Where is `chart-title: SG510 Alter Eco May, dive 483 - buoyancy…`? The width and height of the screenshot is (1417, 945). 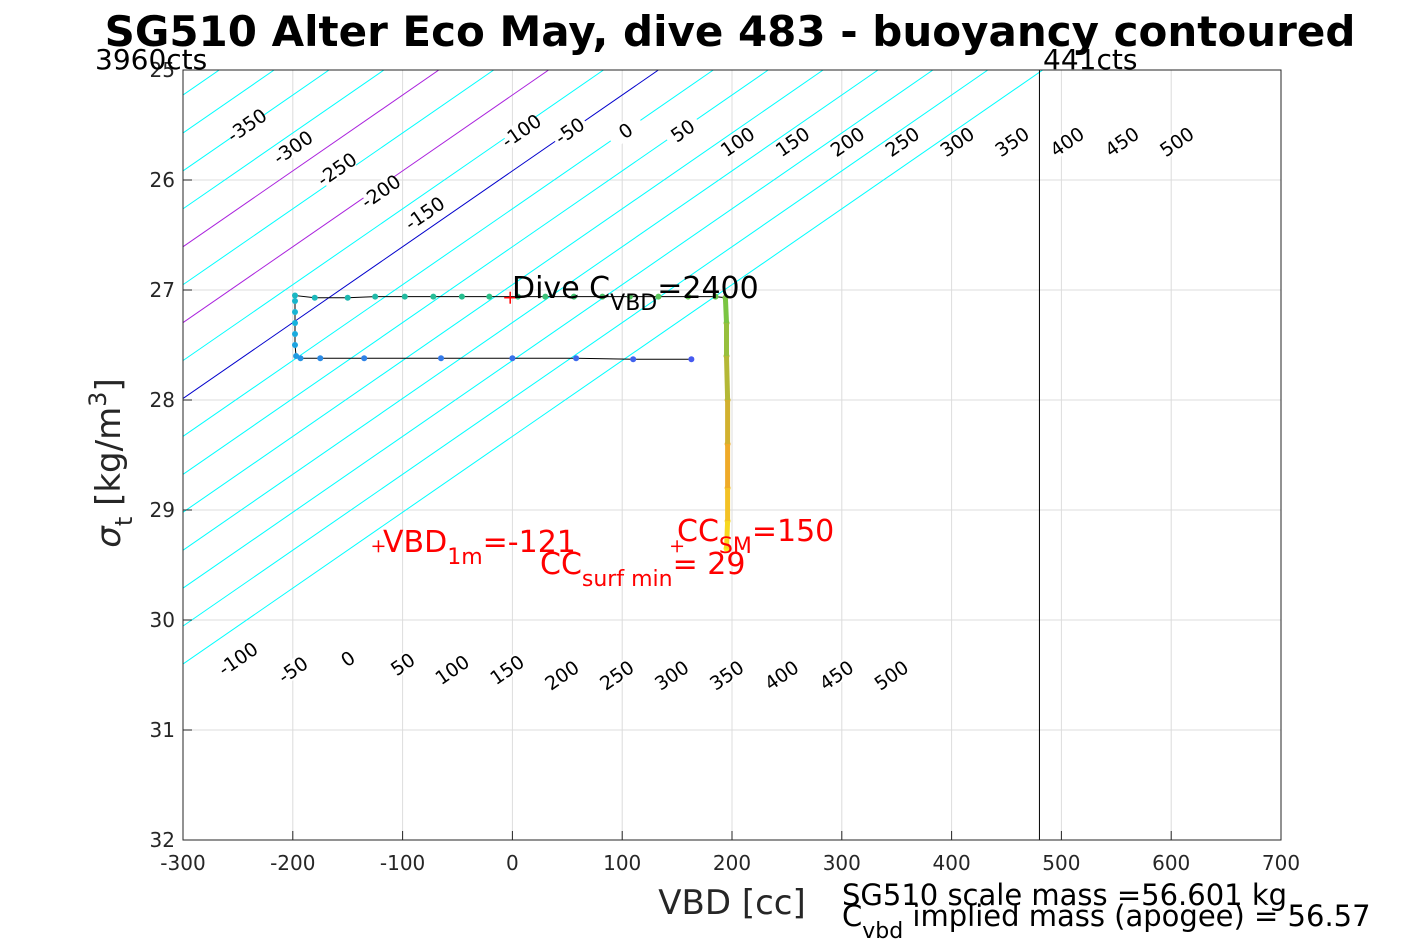
chart-title: SG510 Alter Eco May, dive 483 - buoyancy… is located at coordinates (730, 31).